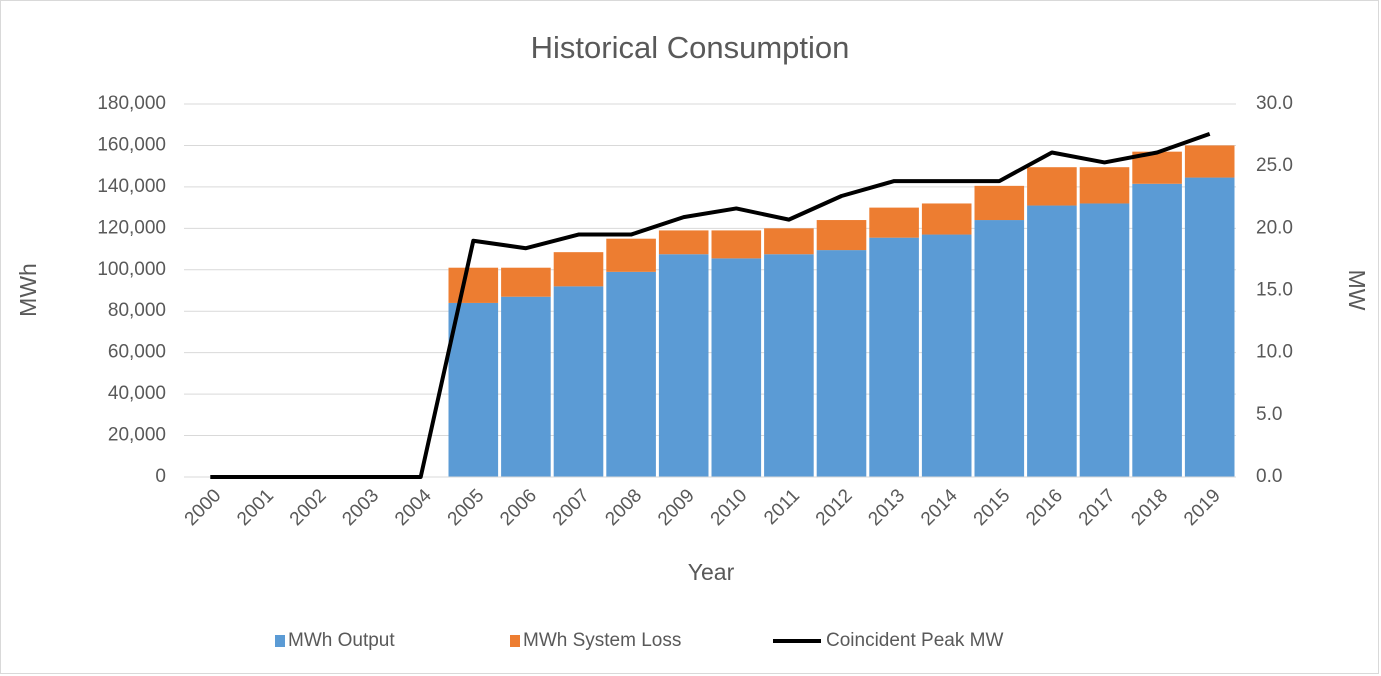  Describe the element at coordinates (711, 572) in the screenshot. I see `x-axis-title: Year` at that location.